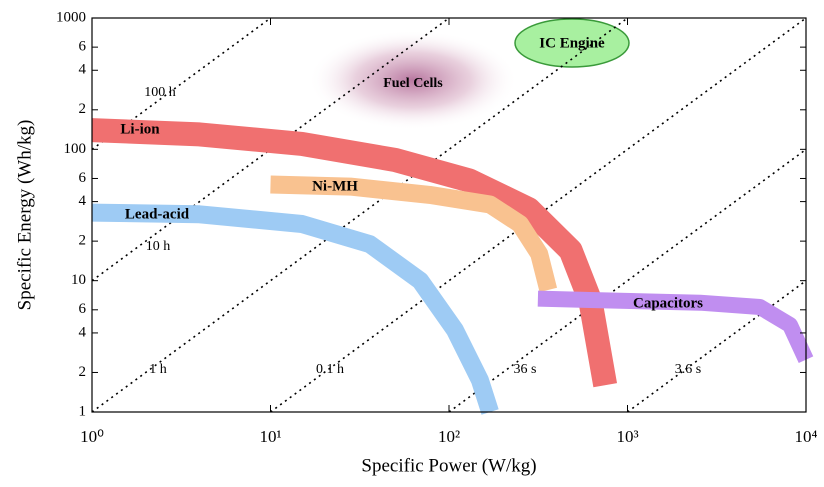  What do you see at coordinates (157, 214) in the screenshot?
I see `series-label: Lead-acid` at bounding box center [157, 214].